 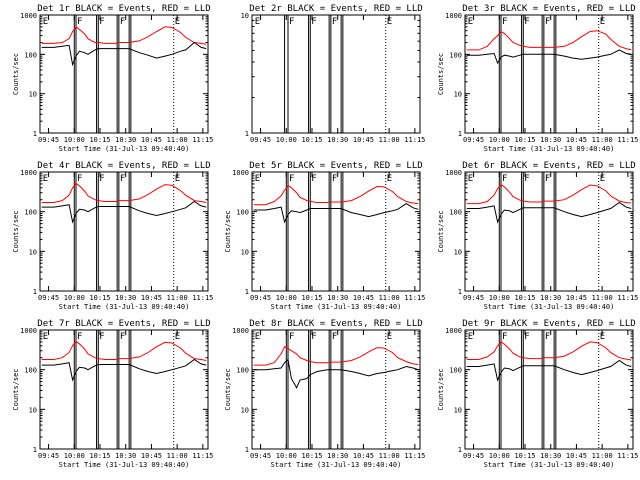 I want to click on panel-title: Det 7r BLACK = Events, RED = LLD, so click(x=123, y=324).